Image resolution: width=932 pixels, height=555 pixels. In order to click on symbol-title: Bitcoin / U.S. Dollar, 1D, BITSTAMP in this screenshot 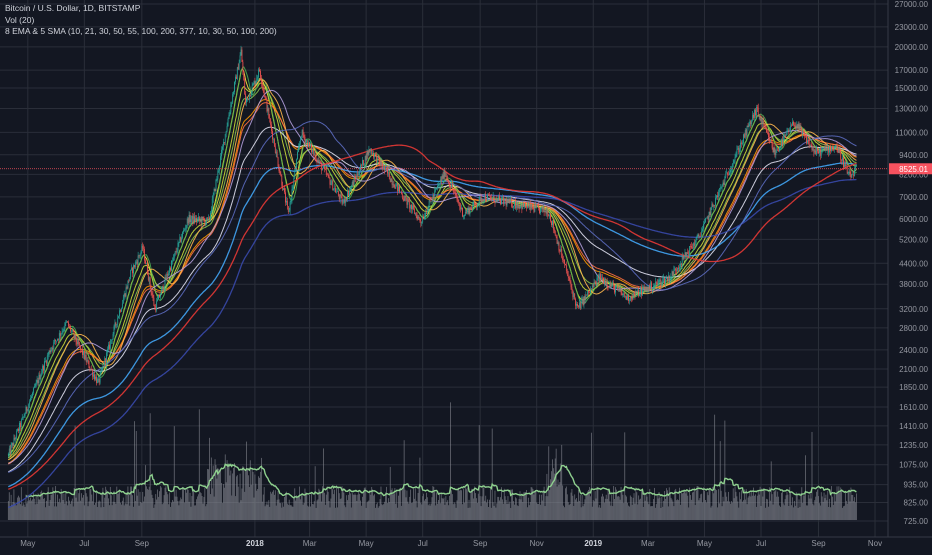, I will do `click(73, 8)`.